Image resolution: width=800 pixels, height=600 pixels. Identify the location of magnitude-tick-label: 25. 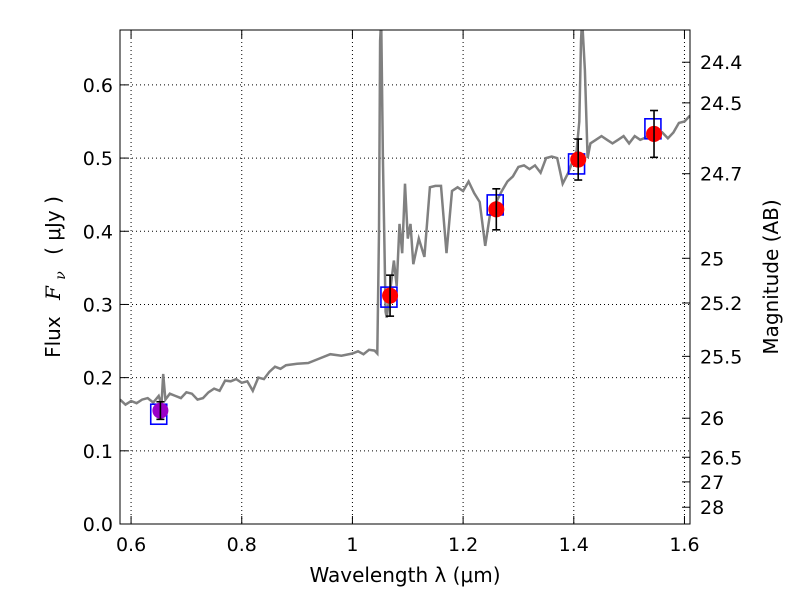
(712, 259).